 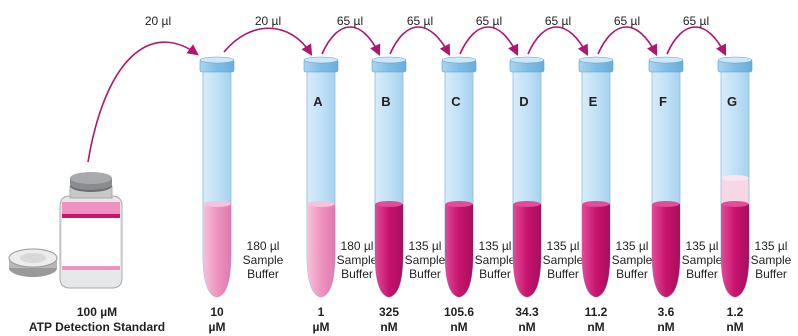 What do you see at coordinates (321, 312) in the screenshot?
I see `tube-concentration-value: 1` at bounding box center [321, 312].